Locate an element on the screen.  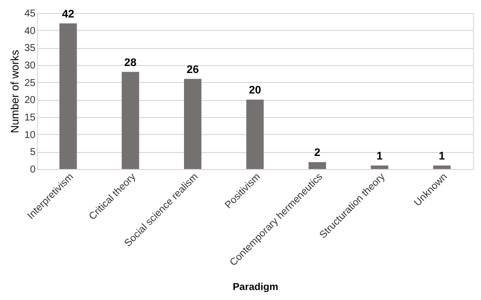
data-label: 42 is located at coordinates (68, 14).